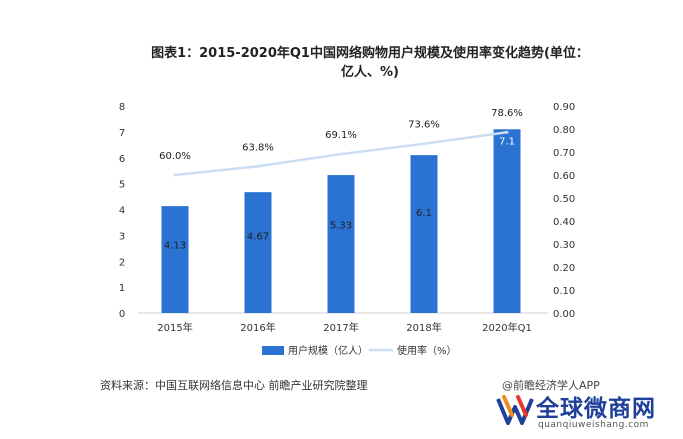 The image size is (683, 439). What do you see at coordinates (175, 246) in the screenshot?
I see `bar-value-label: 4.13` at bounding box center [175, 246].